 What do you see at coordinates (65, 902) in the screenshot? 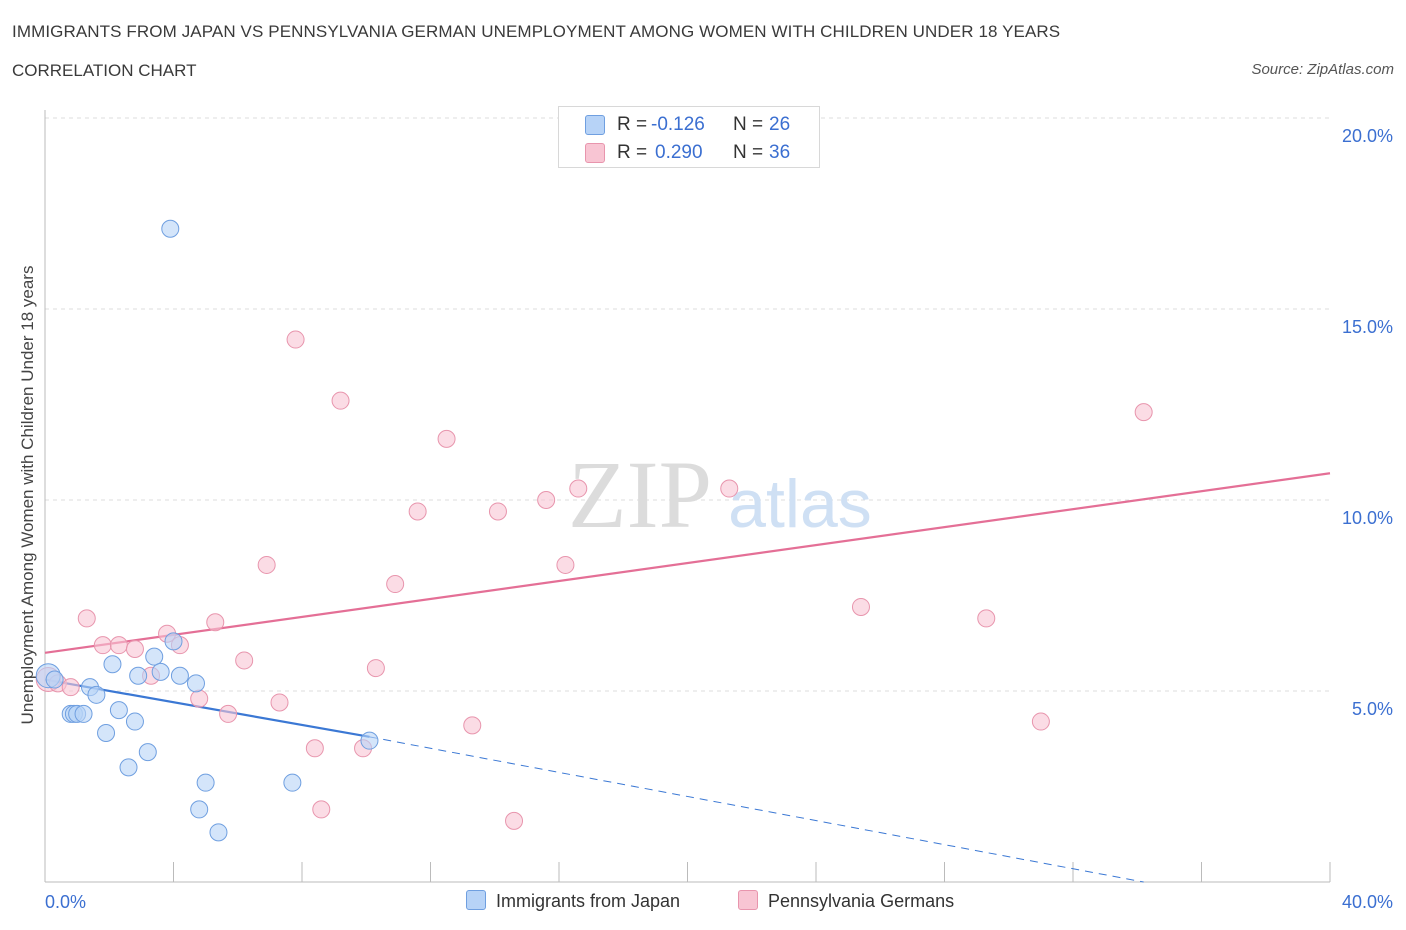
I see `x-tick-label: 0.0%` at bounding box center [65, 902].